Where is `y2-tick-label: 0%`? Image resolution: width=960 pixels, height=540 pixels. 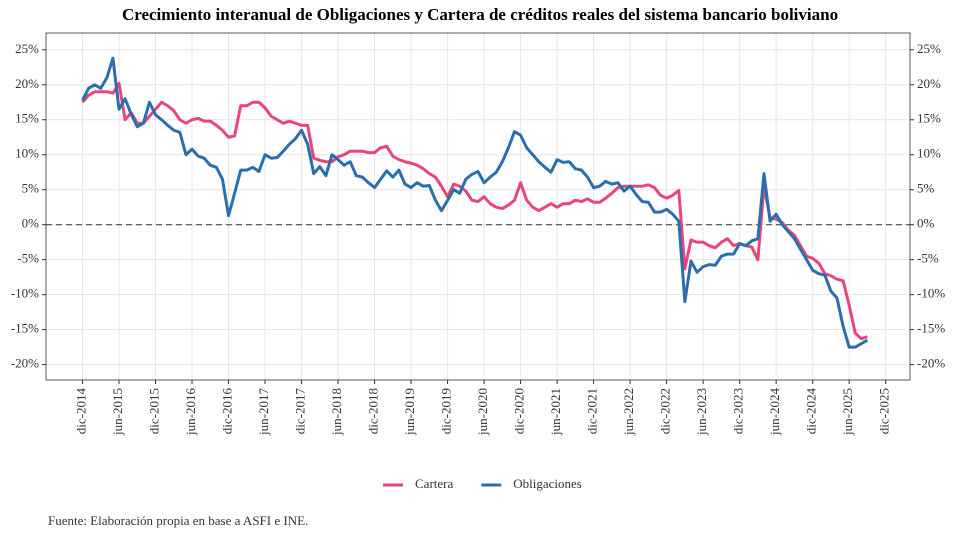 y2-tick-label: 0% is located at coordinates (926, 223).